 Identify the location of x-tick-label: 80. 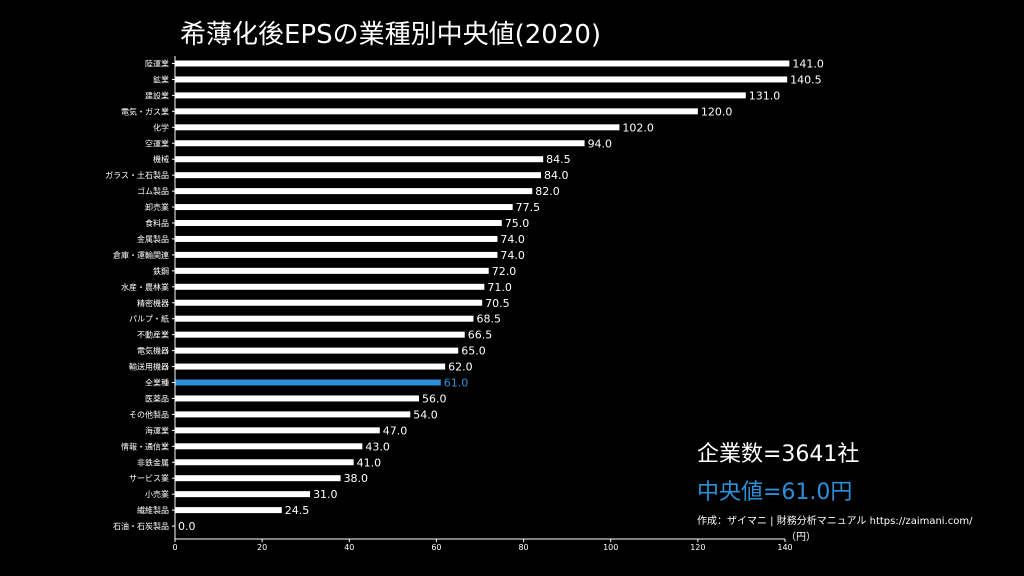
(523, 547).